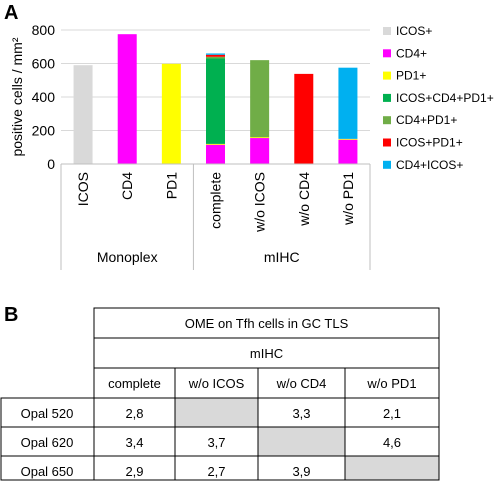 This screenshot has width=498, height=481. Describe the element at coordinates (301, 413) in the screenshot. I see `table-cell-value: 3,3` at that location.